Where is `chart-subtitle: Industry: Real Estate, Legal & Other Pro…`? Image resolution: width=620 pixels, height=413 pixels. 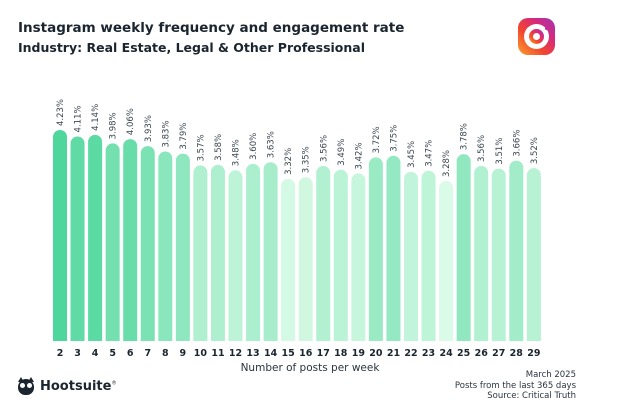
chart-subtitle: Industry: Real Estate, Legal & Other Pro… is located at coordinates (192, 47).